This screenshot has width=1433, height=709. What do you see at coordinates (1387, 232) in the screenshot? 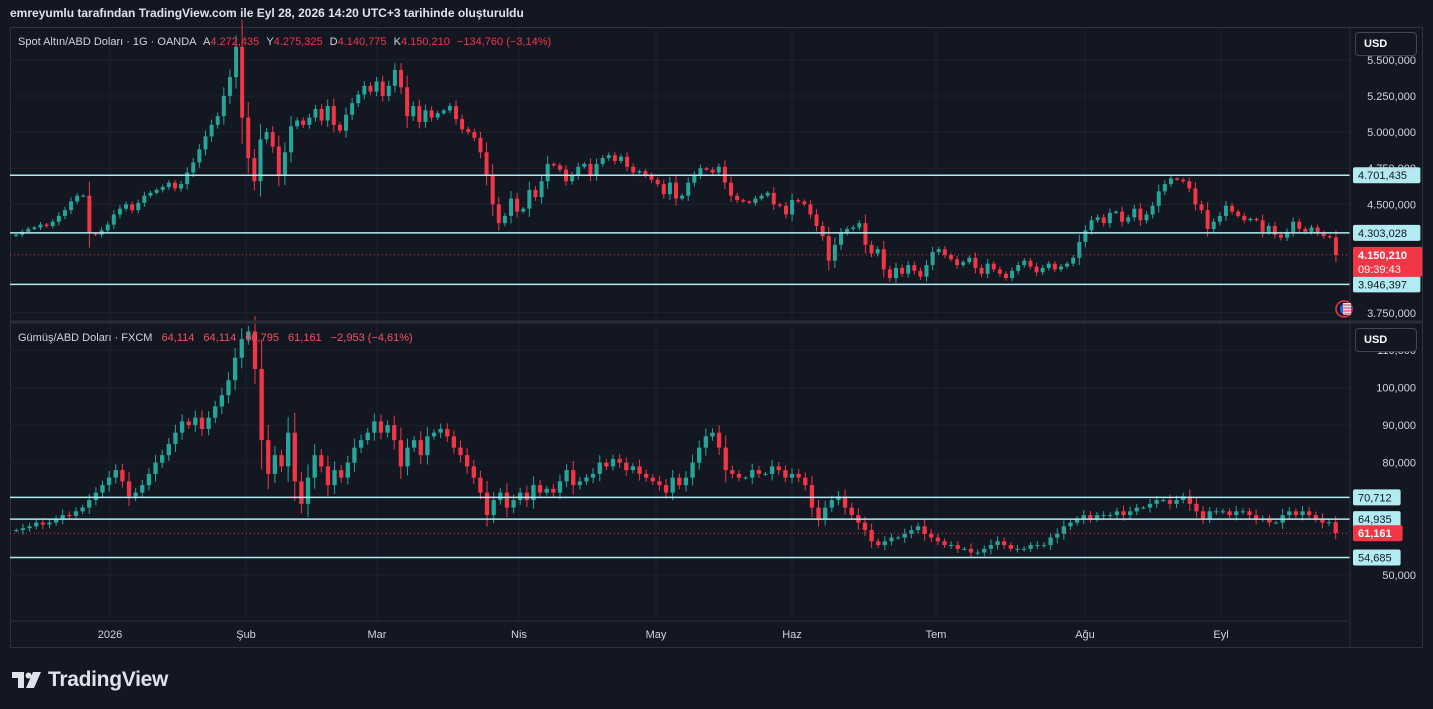
I see `gold-hline-label-bg` at bounding box center [1387, 232].